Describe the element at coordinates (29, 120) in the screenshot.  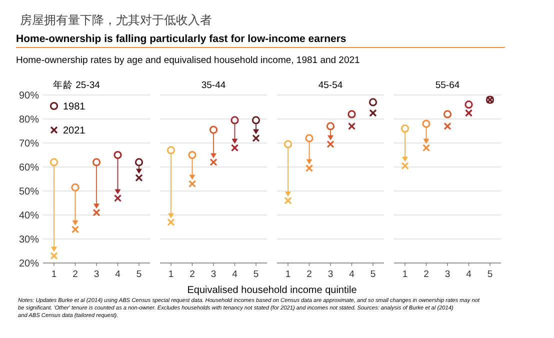
I see `y-tick-label: 80%` at that location.